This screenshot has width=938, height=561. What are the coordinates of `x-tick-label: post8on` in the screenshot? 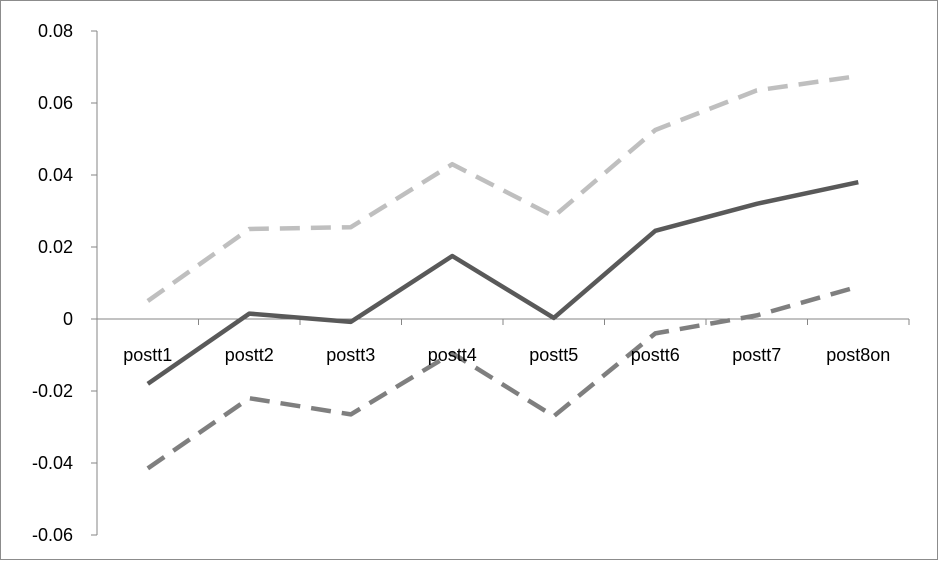 It's located at (858, 355).